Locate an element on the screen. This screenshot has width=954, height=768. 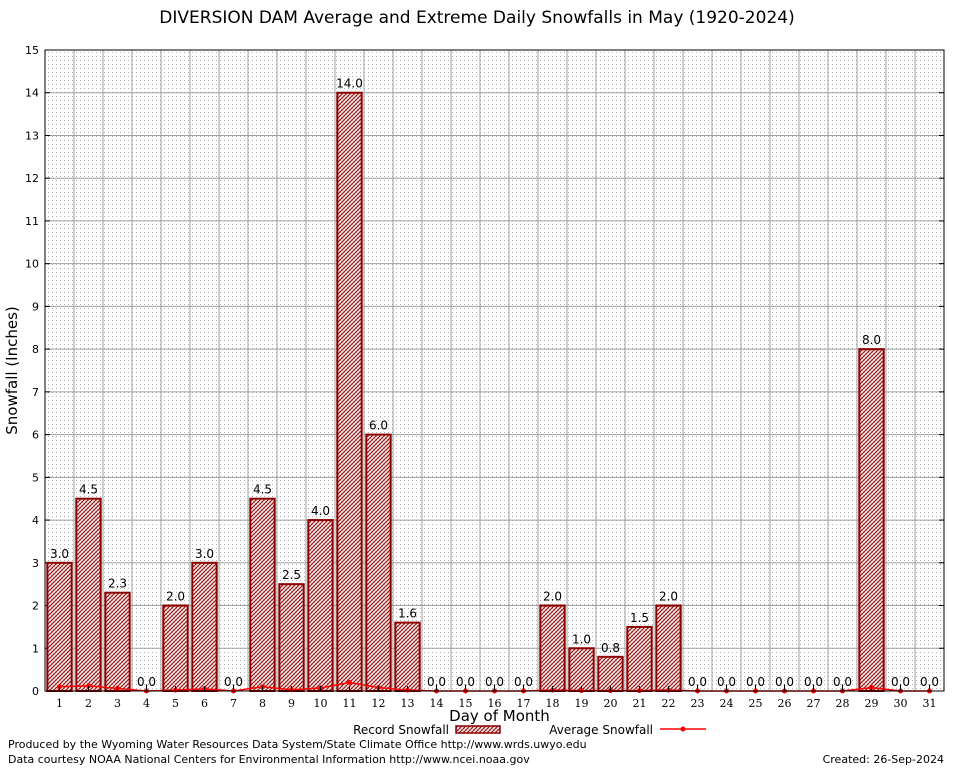
y-tick-label: 13 is located at coordinates (32, 135).